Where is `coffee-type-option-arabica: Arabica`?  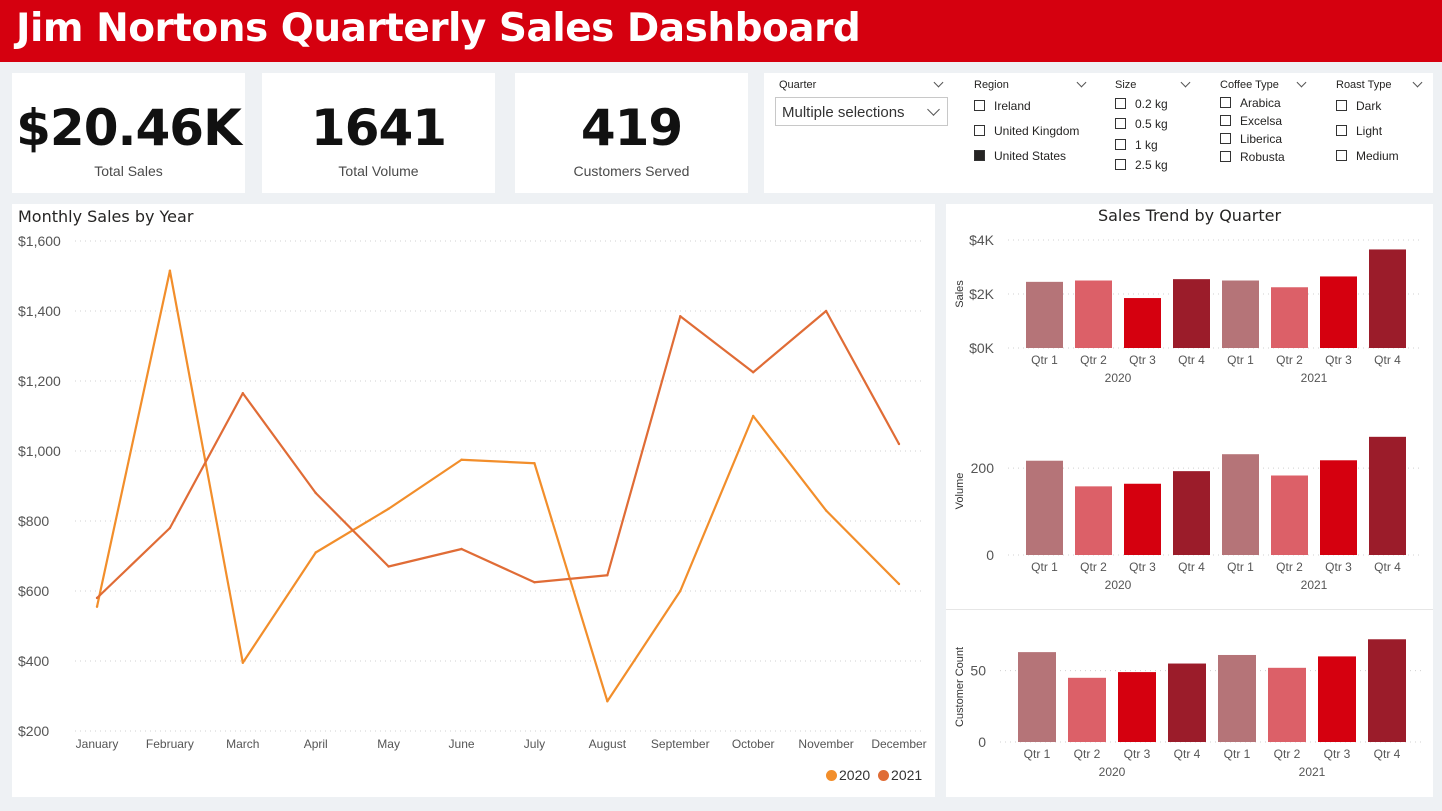 coffee-type-option-arabica: Arabica is located at coordinates (1250, 103).